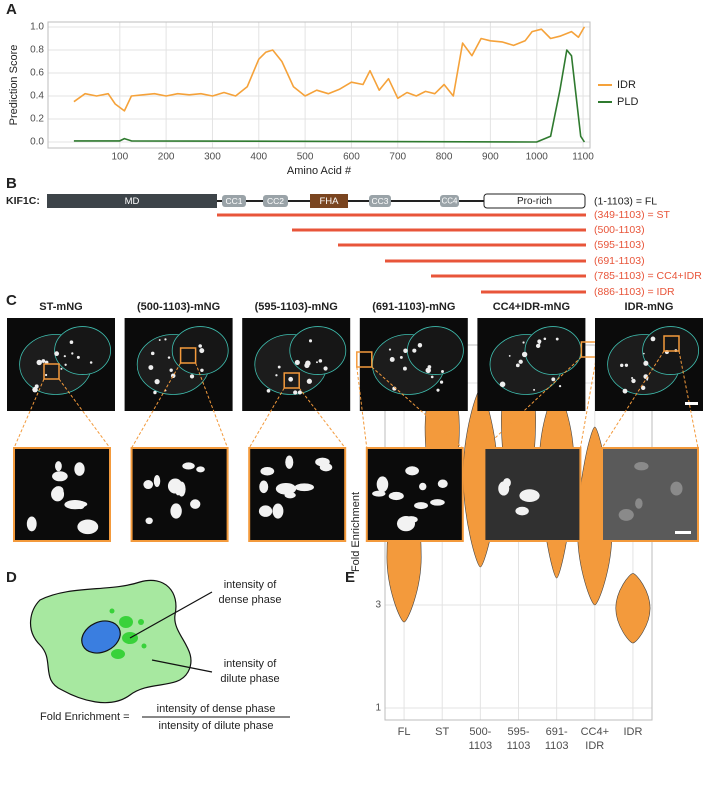  I want to click on line-series, so click(329, 69).